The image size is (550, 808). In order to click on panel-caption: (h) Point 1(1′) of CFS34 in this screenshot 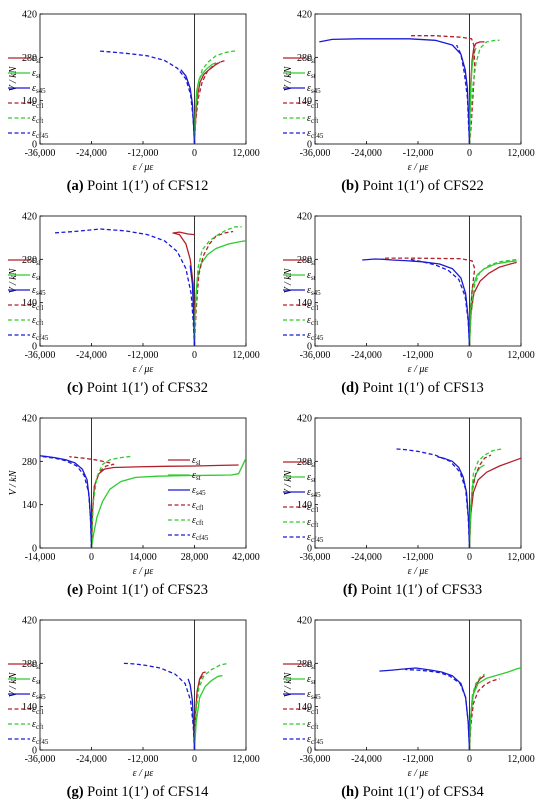, I will do `click(412, 792)`.